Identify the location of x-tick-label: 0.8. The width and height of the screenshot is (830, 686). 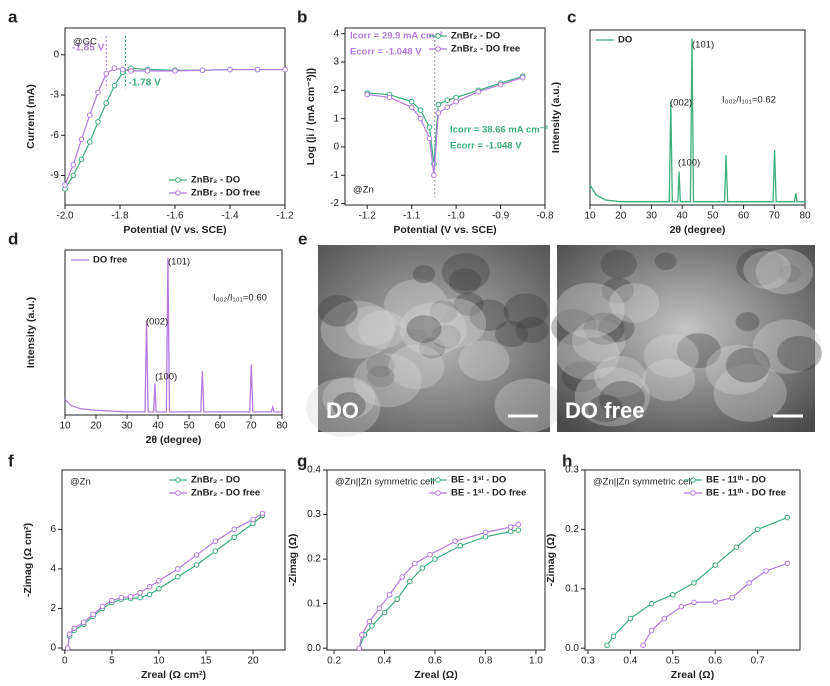
(486, 661).